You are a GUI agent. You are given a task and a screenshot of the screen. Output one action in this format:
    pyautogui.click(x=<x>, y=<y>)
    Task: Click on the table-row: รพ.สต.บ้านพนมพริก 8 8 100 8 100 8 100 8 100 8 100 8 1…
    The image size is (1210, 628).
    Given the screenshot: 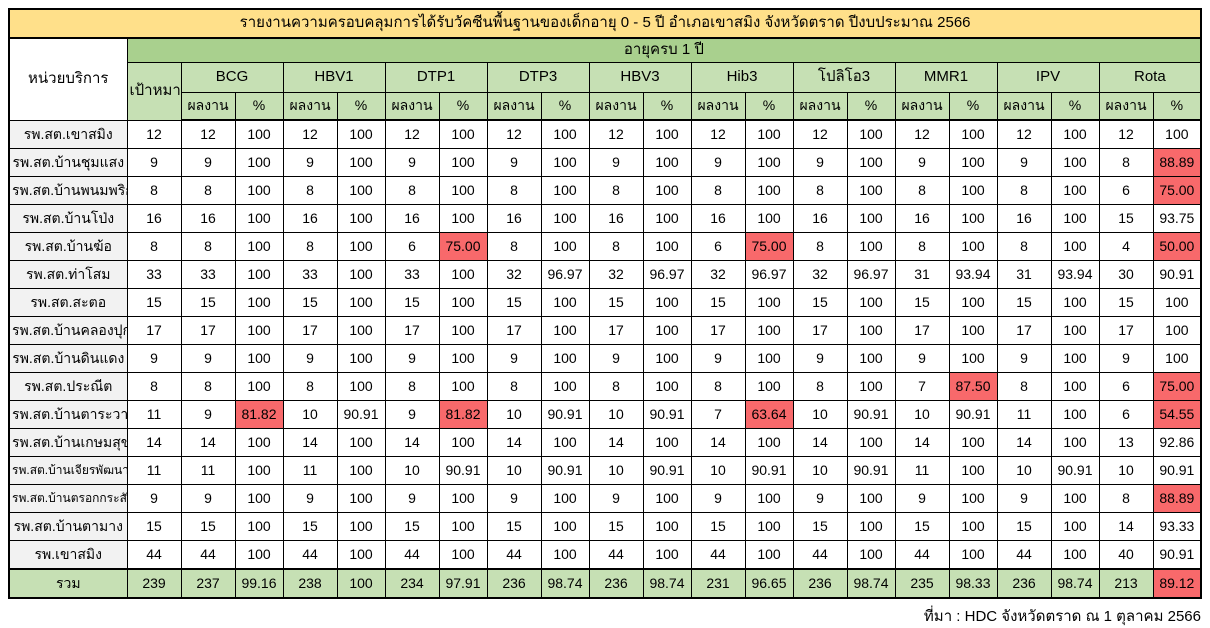 What is the action you would take?
    pyautogui.click(x=605, y=190)
    